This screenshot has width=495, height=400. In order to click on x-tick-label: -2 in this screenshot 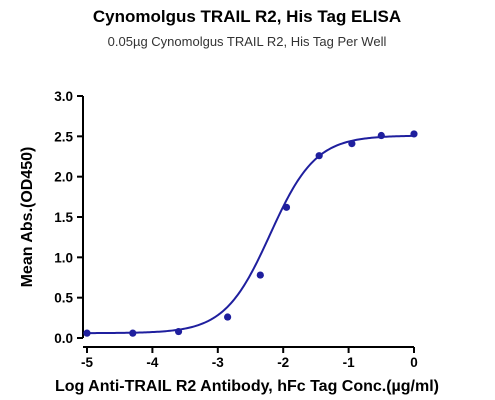, I will do `click(283, 362)`.